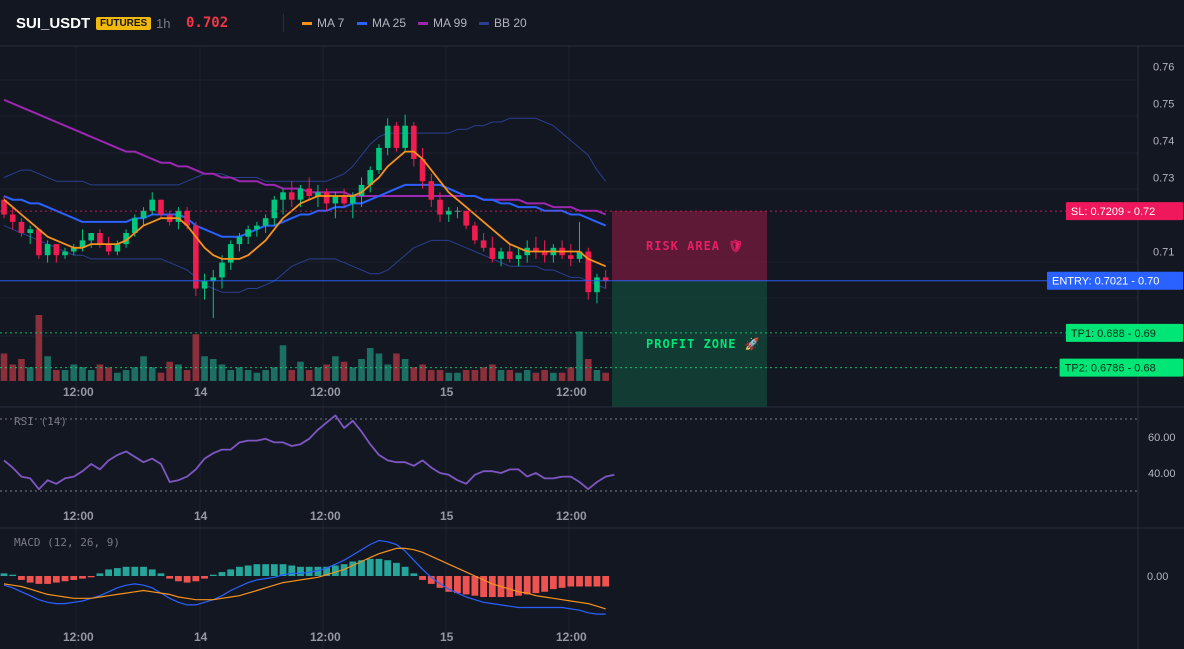 The width and height of the screenshot is (1184, 649). What do you see at coordinates (503, 23) in the screenshot?
I see `legend-bb20: BB 20` at bounding box center [503, 23].